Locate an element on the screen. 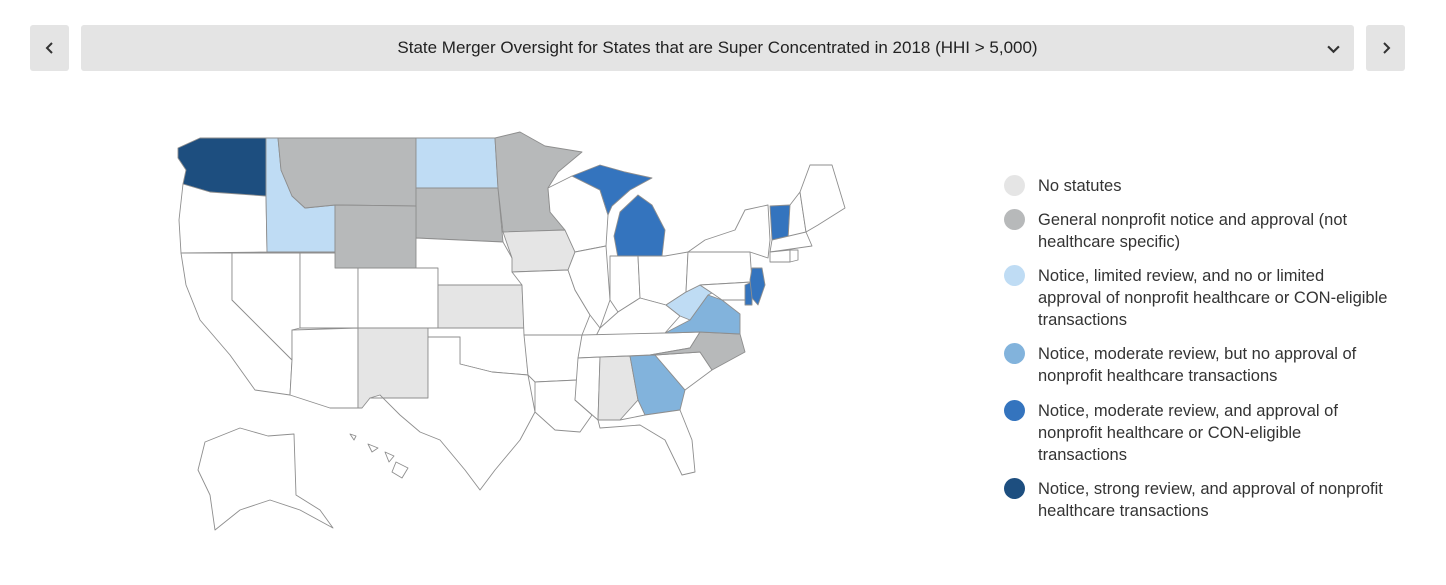  state-ia is located at coordinates (539, 251).